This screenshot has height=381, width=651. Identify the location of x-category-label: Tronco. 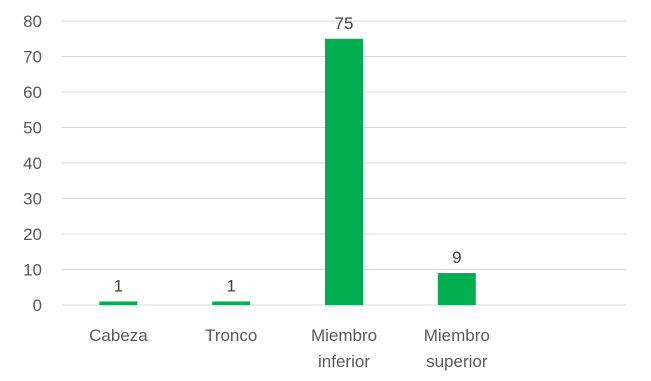
(231, 335).